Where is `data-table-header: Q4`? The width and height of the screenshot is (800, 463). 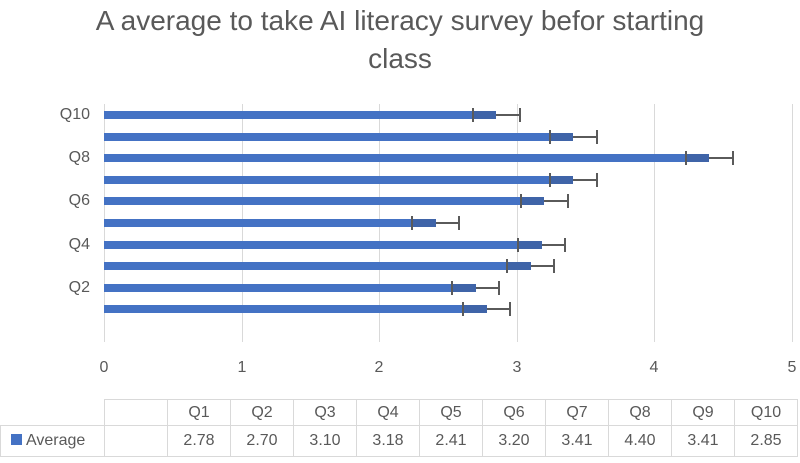
data-table-header: Q4 is located at coordinates (388, 412).